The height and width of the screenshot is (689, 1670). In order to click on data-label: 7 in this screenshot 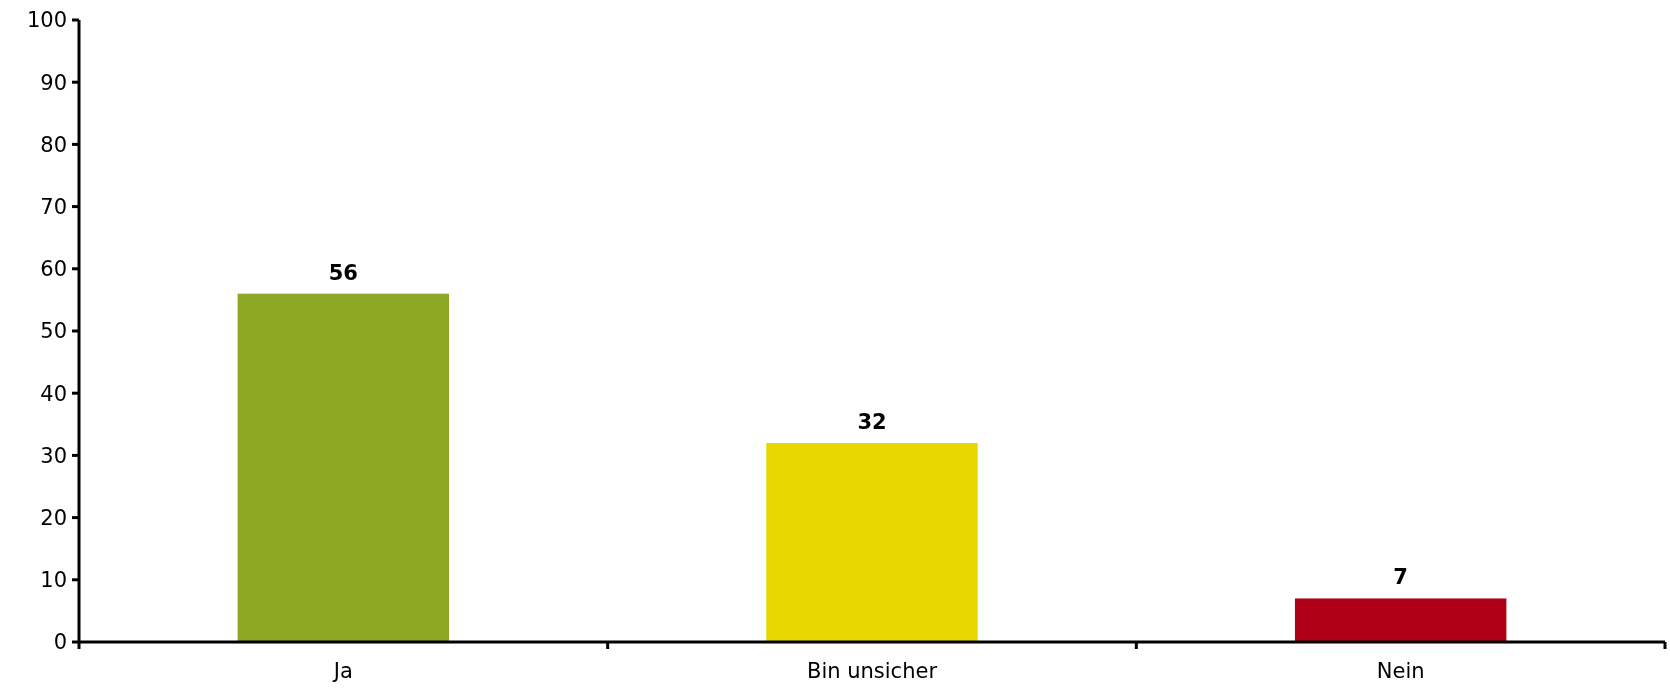, I will do `click(1400, 577)`.